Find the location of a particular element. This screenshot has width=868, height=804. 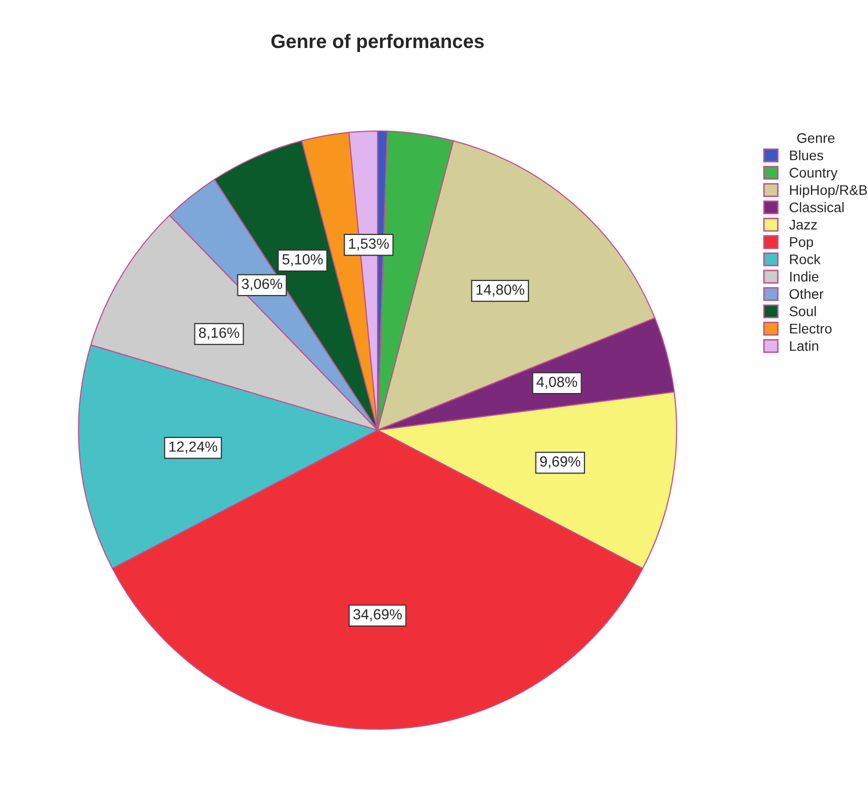

data-label: 4,08% is located at coordinates (557, 382).